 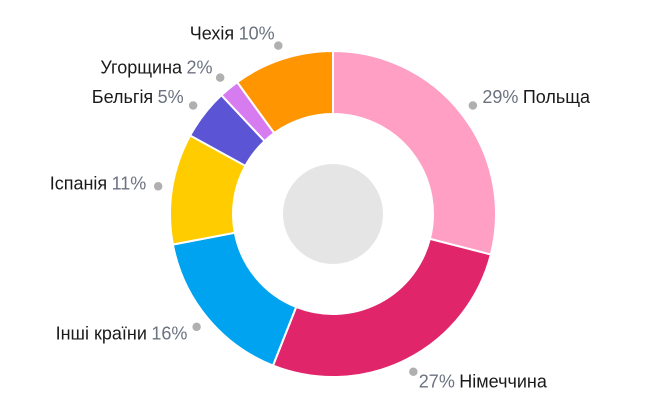 I want to click on slice-label: Чехія 10%, so click(x=232, y=33).